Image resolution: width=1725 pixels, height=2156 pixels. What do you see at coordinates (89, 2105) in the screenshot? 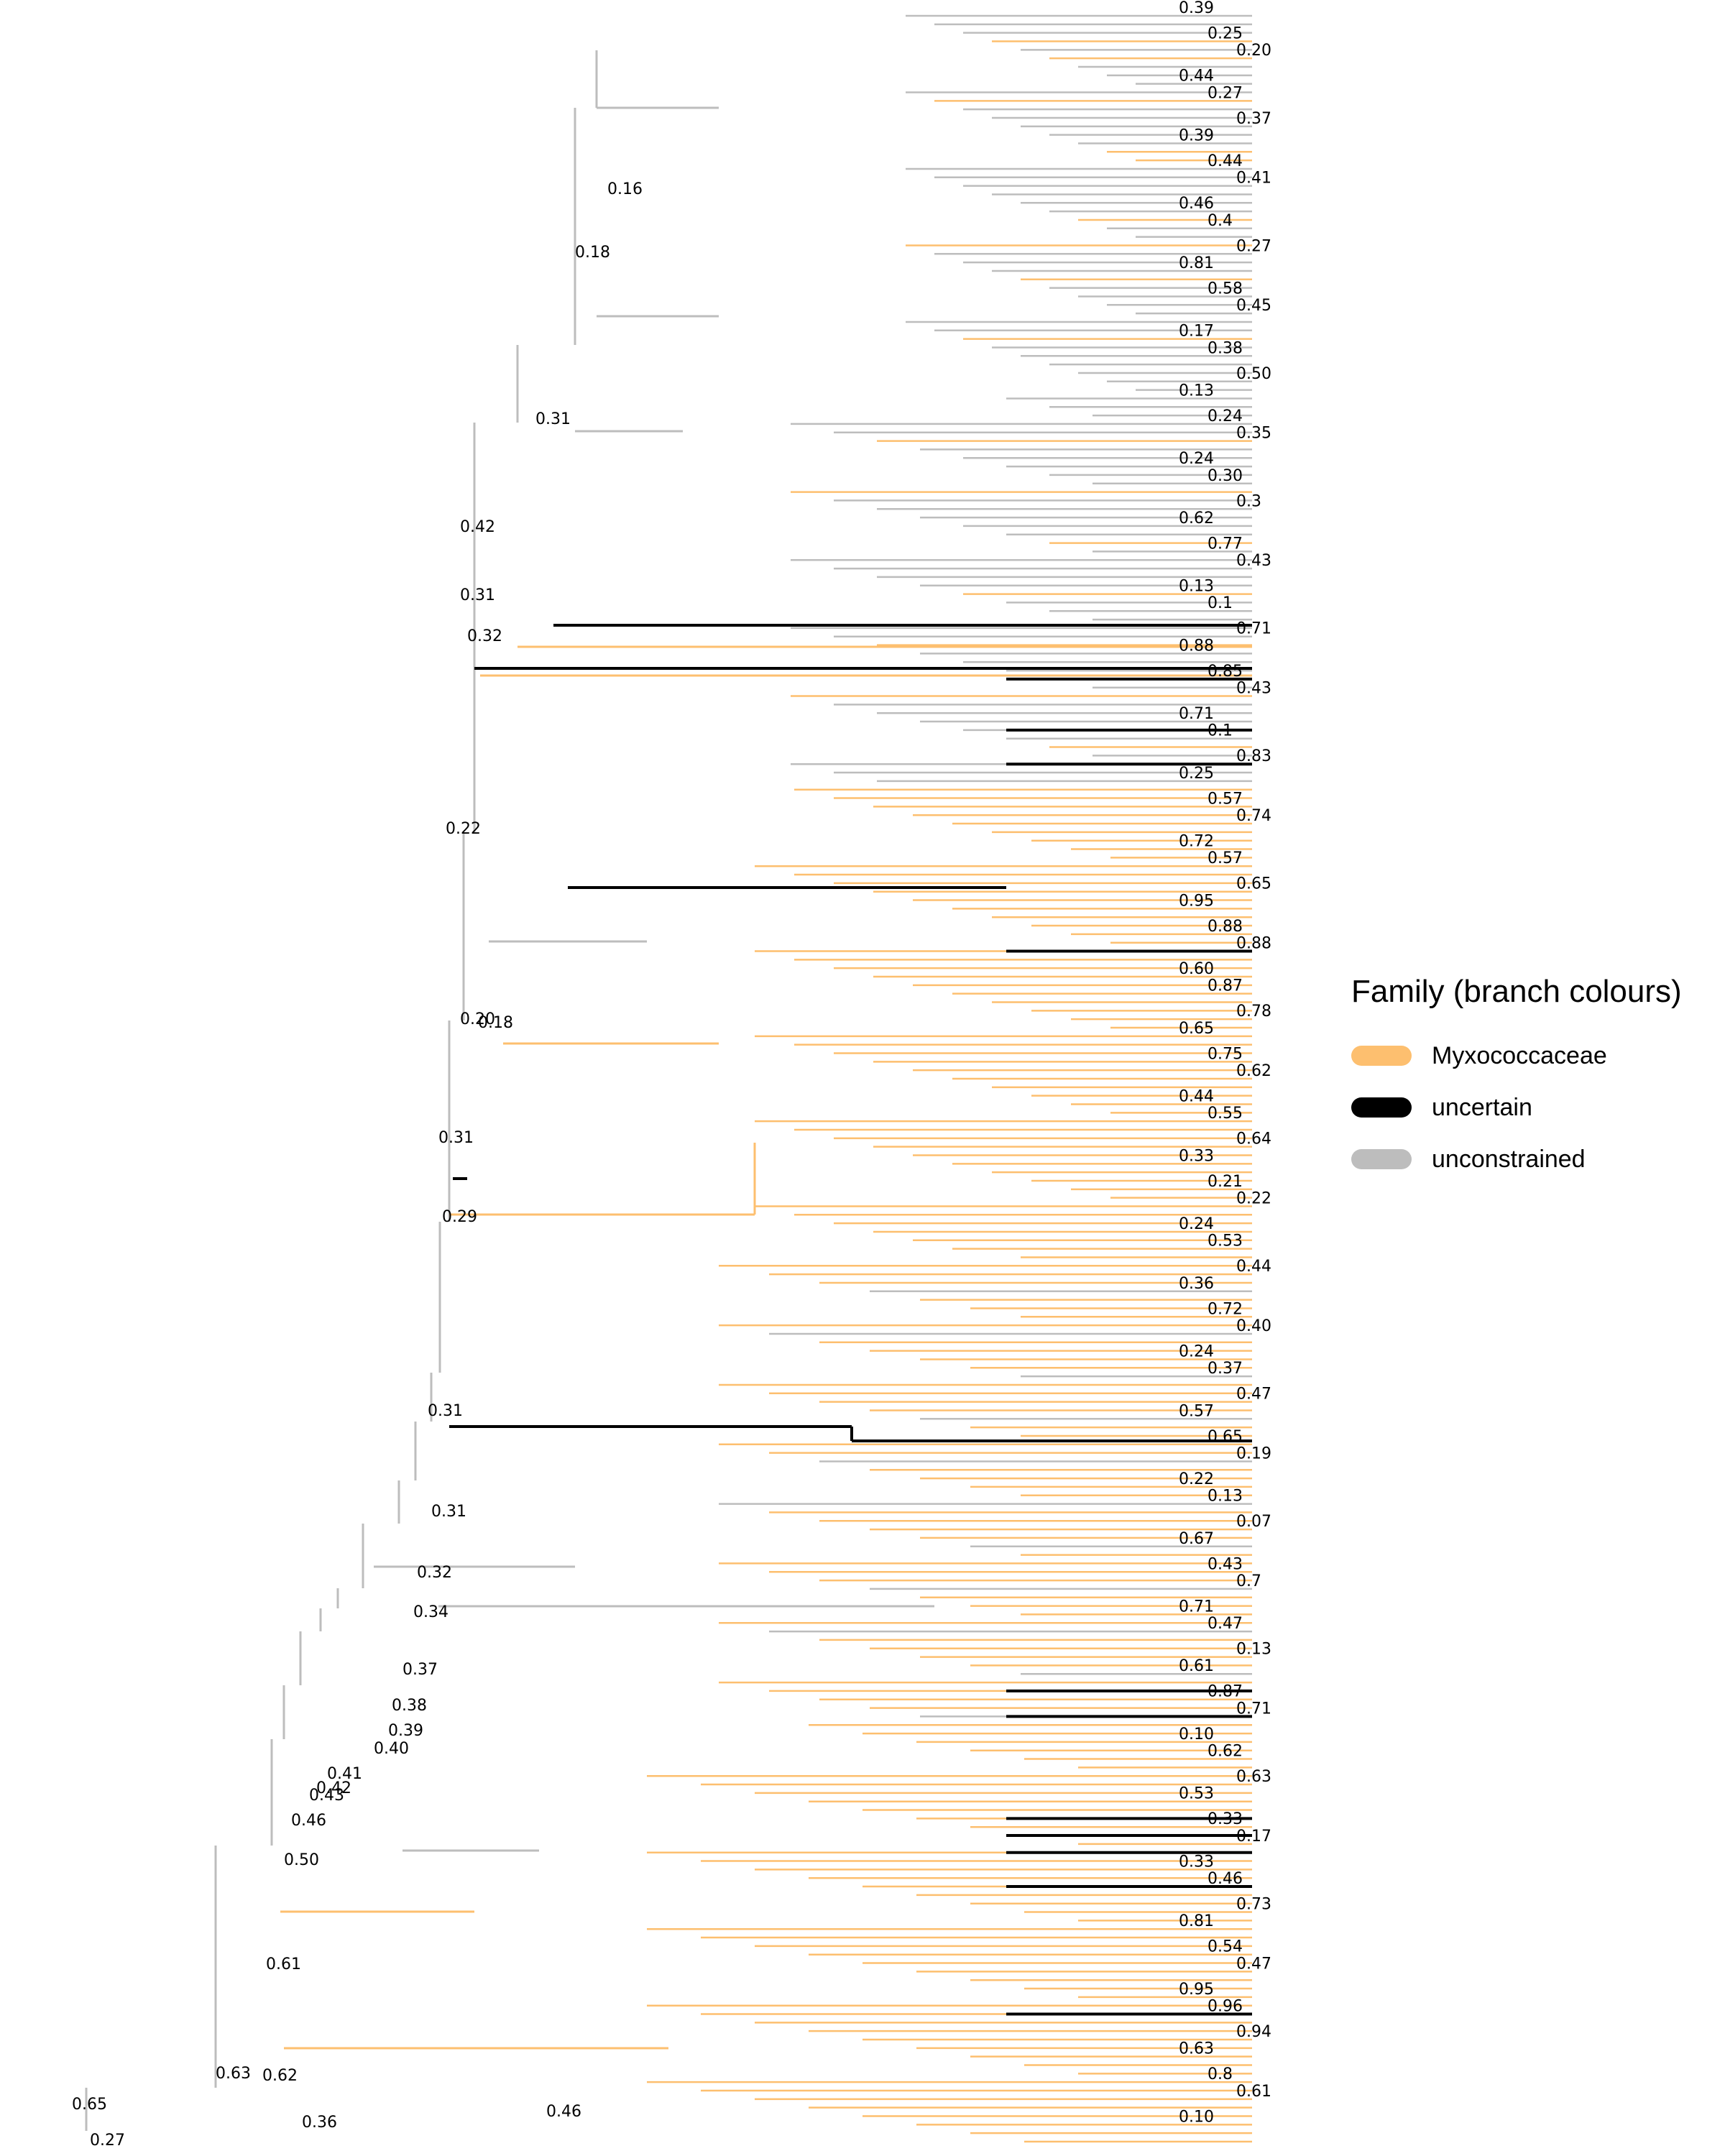
I see `node-support-label: 0.65` at bounding box center [89, 2105].